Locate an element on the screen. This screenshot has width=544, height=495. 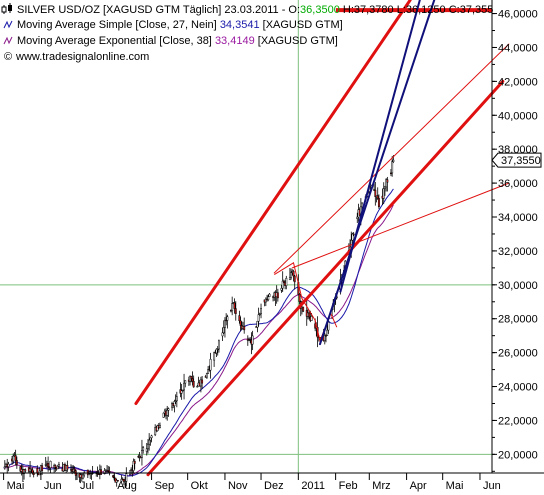
y-tick-label: 26,0000 is located at coordinates (518, 354).